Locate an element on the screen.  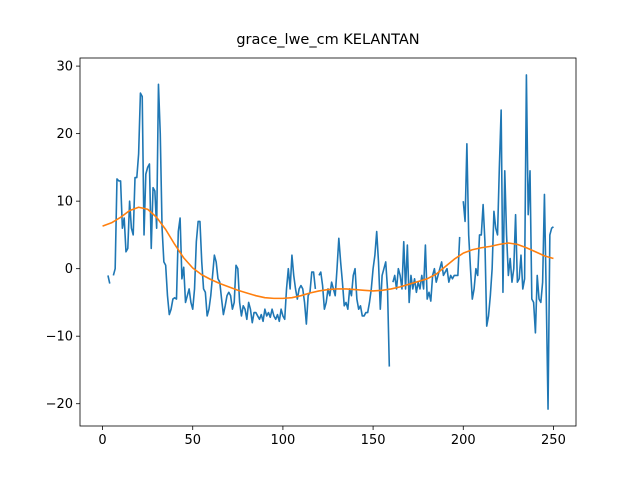
x-tick-label: 50 is located at coordinates (192, 440).